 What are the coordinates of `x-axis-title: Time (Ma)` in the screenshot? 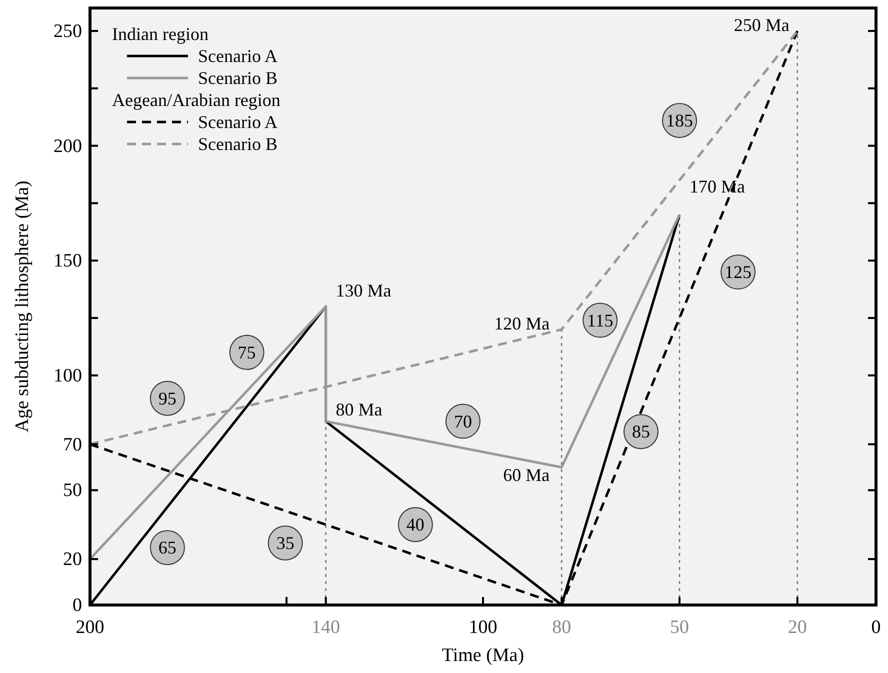 It's located at (483, 655).